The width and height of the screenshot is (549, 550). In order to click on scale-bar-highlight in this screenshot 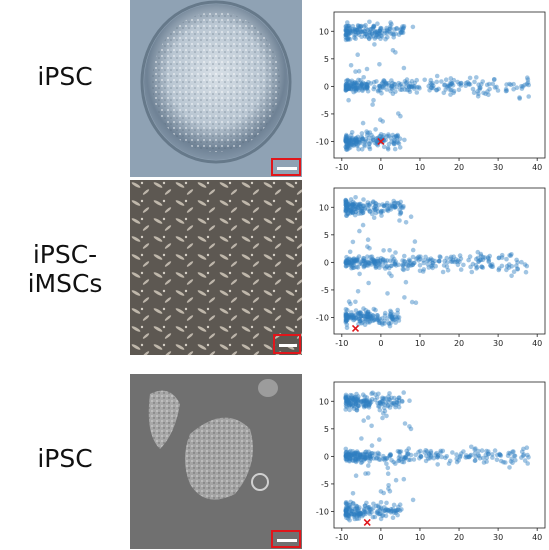, I will do `click(287, 344)`.